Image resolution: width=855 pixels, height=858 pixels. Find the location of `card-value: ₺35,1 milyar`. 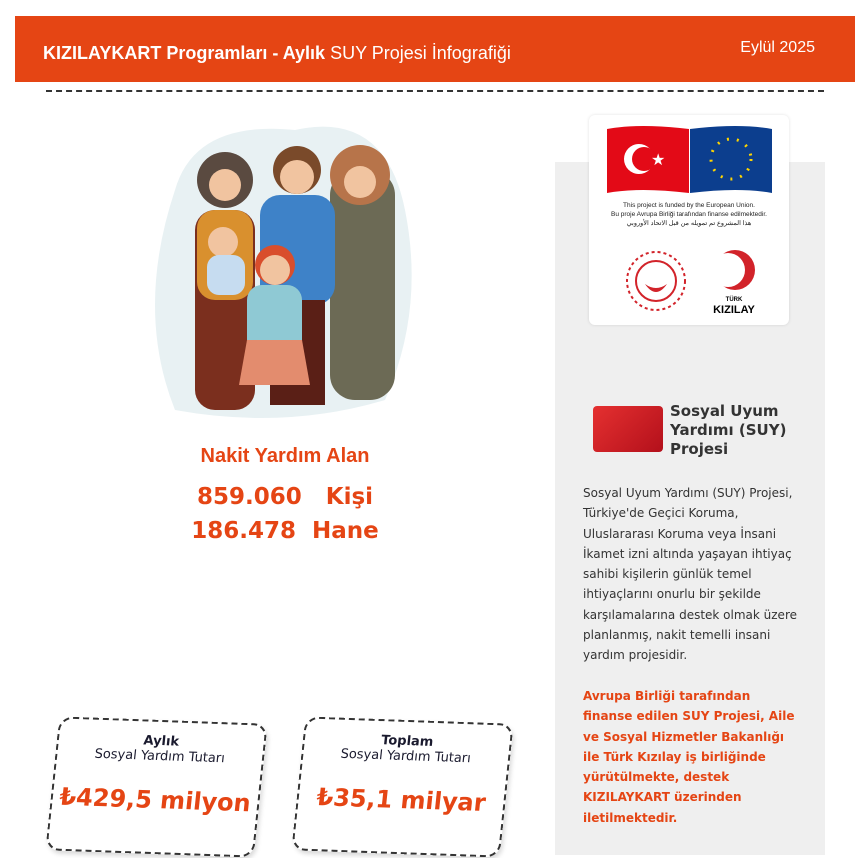

card-value: ₺35,1 milyar is located at coordinates (401, 800).